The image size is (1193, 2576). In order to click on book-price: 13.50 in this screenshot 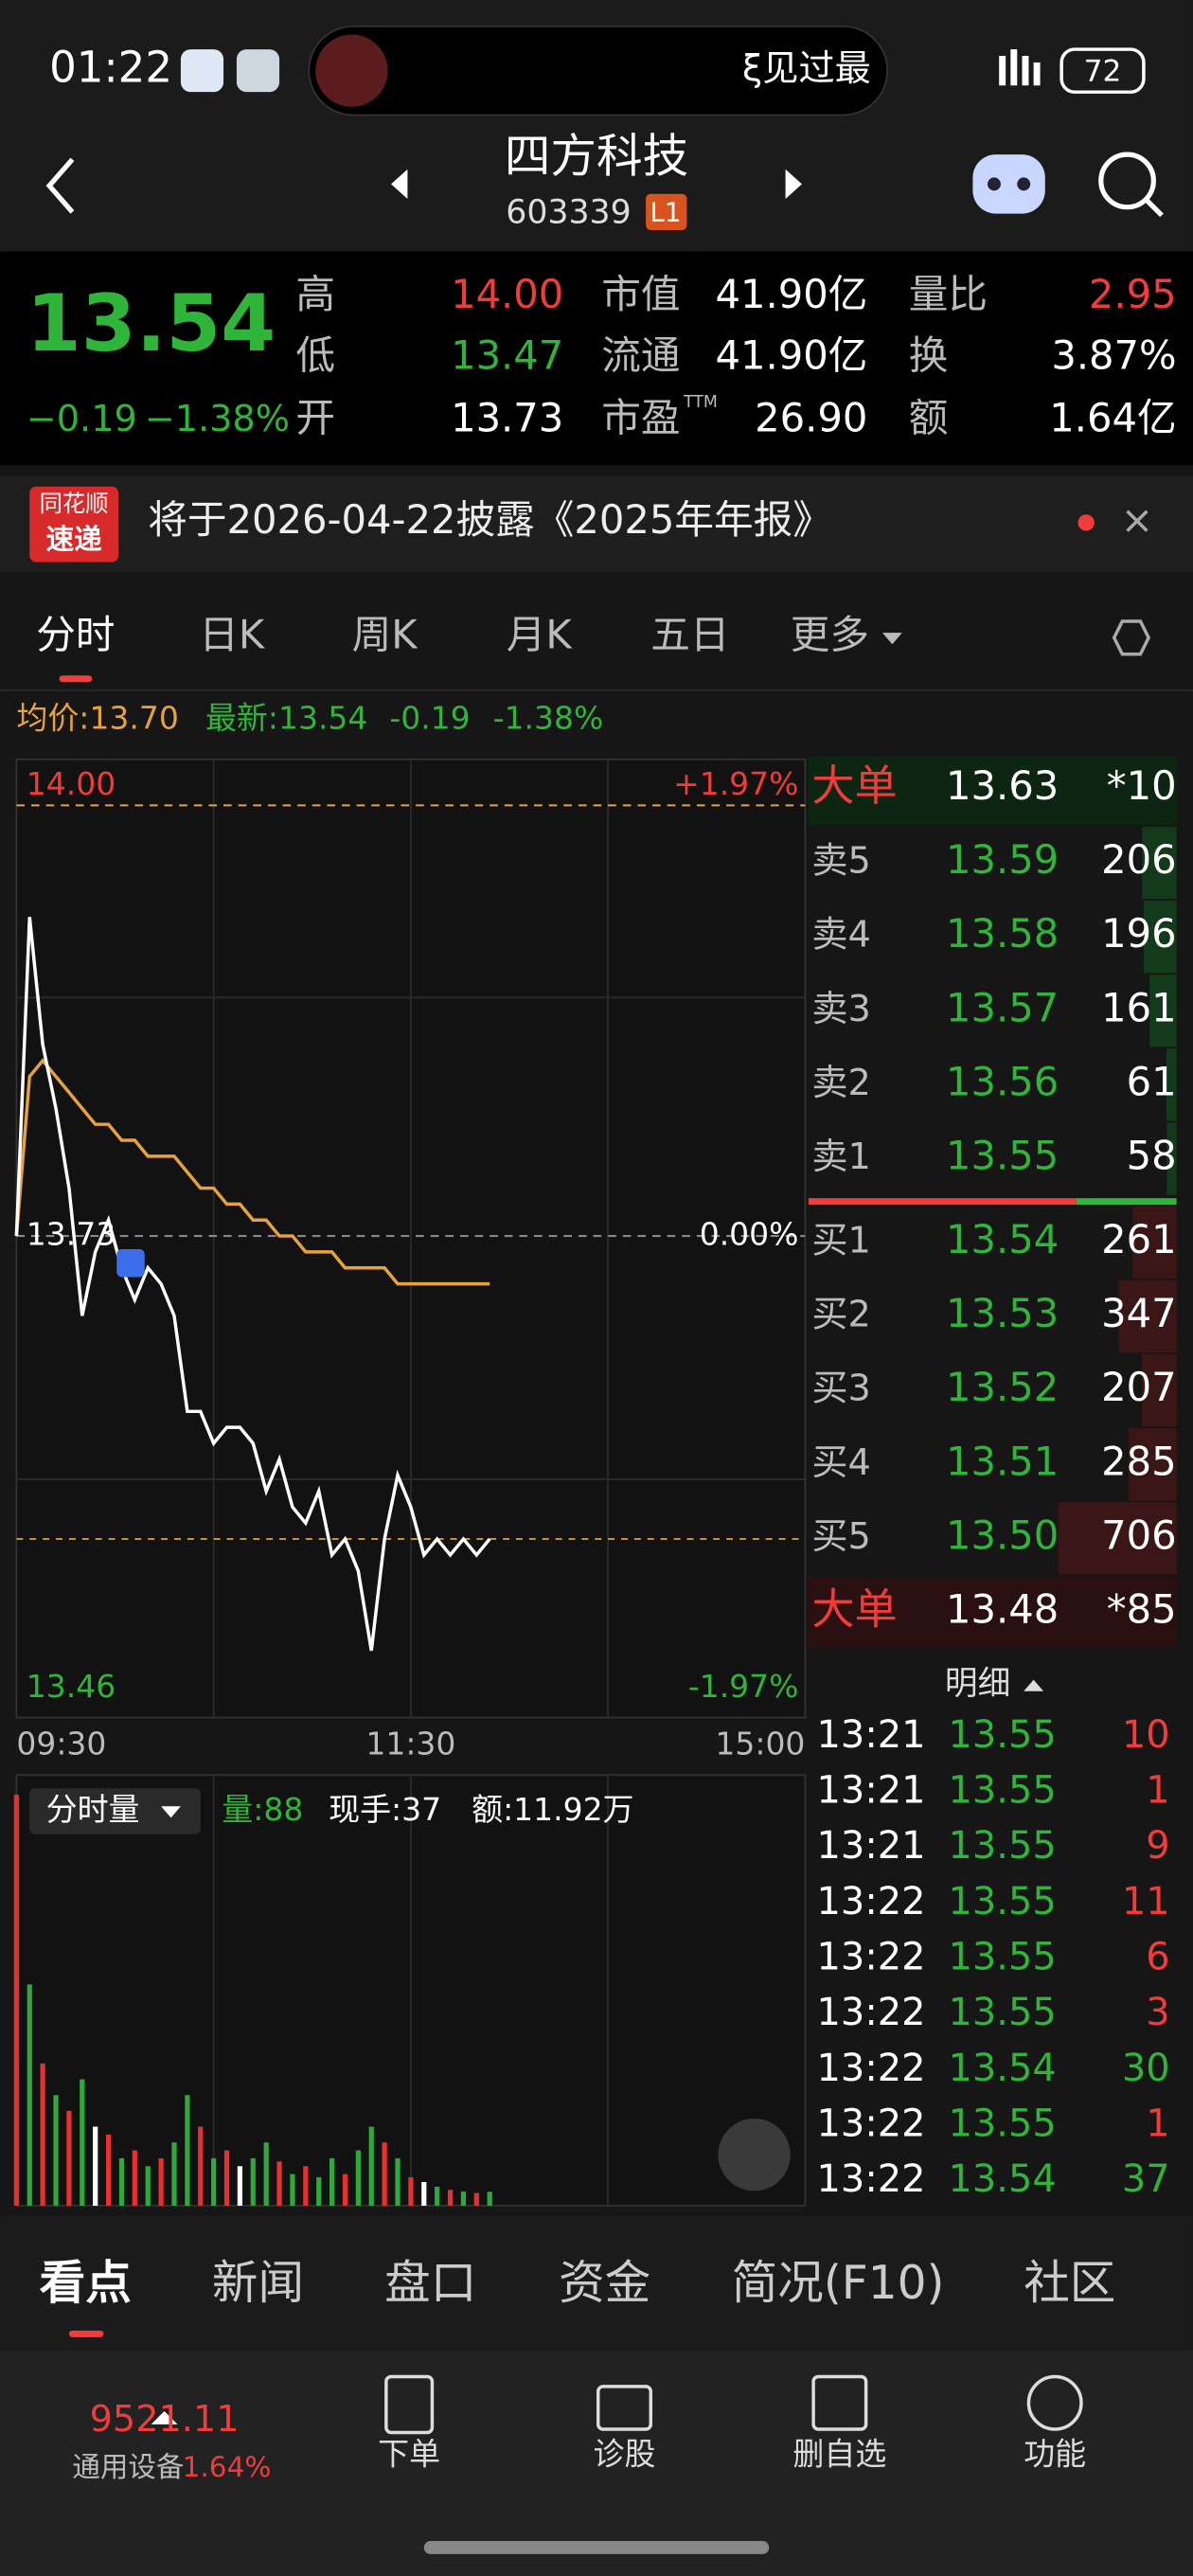, I will do `click(1002, 1535)`.